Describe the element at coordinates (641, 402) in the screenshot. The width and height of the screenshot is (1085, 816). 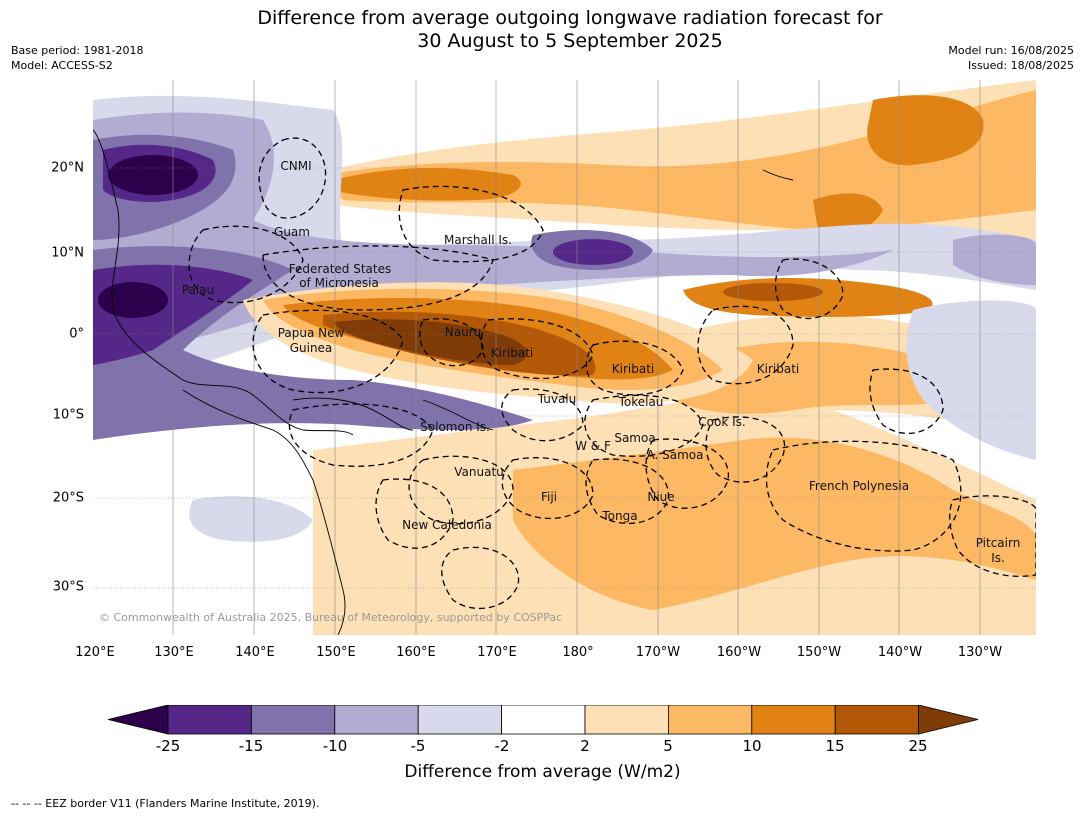
I see `label-tokelau: Tokelau` at that location.